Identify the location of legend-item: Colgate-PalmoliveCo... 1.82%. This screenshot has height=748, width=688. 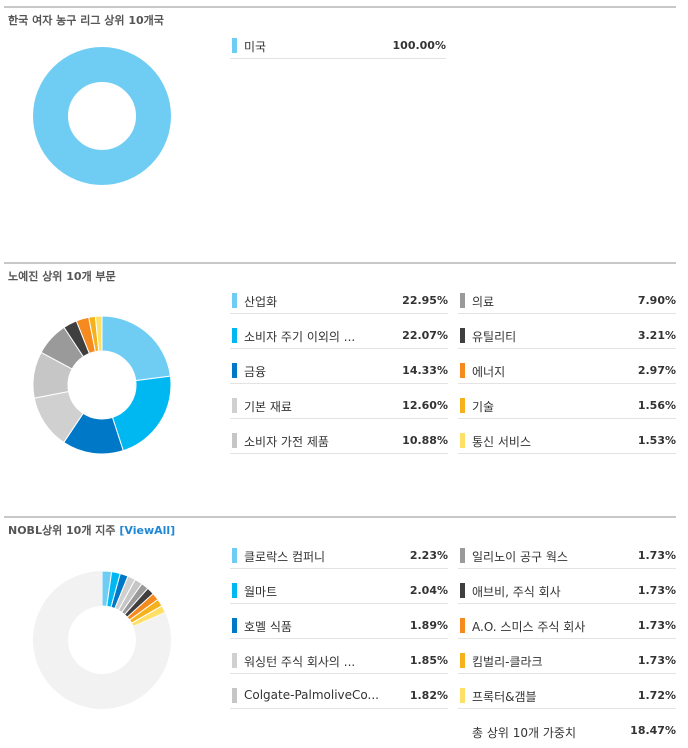
(339, 696).